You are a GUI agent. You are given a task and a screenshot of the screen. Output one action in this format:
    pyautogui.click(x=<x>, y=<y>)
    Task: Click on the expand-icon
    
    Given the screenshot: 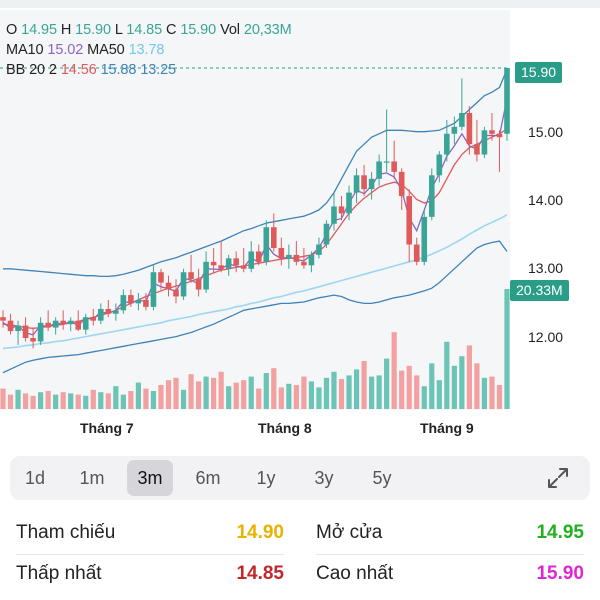 What is the action you would take?
    pyautogui.click(x=558, y=478)
    